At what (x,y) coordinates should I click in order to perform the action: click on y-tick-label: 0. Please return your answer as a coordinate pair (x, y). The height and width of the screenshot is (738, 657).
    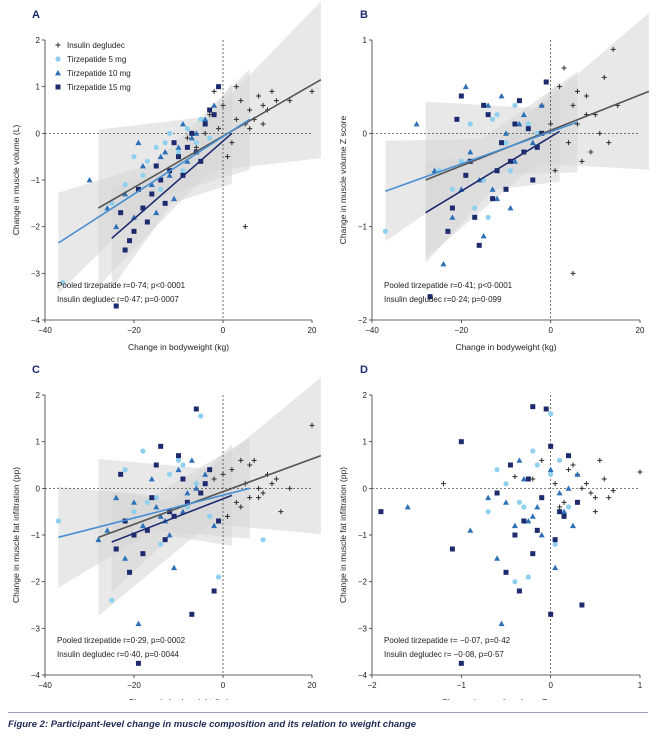
    Looking at the image, I should click on (38, 488).